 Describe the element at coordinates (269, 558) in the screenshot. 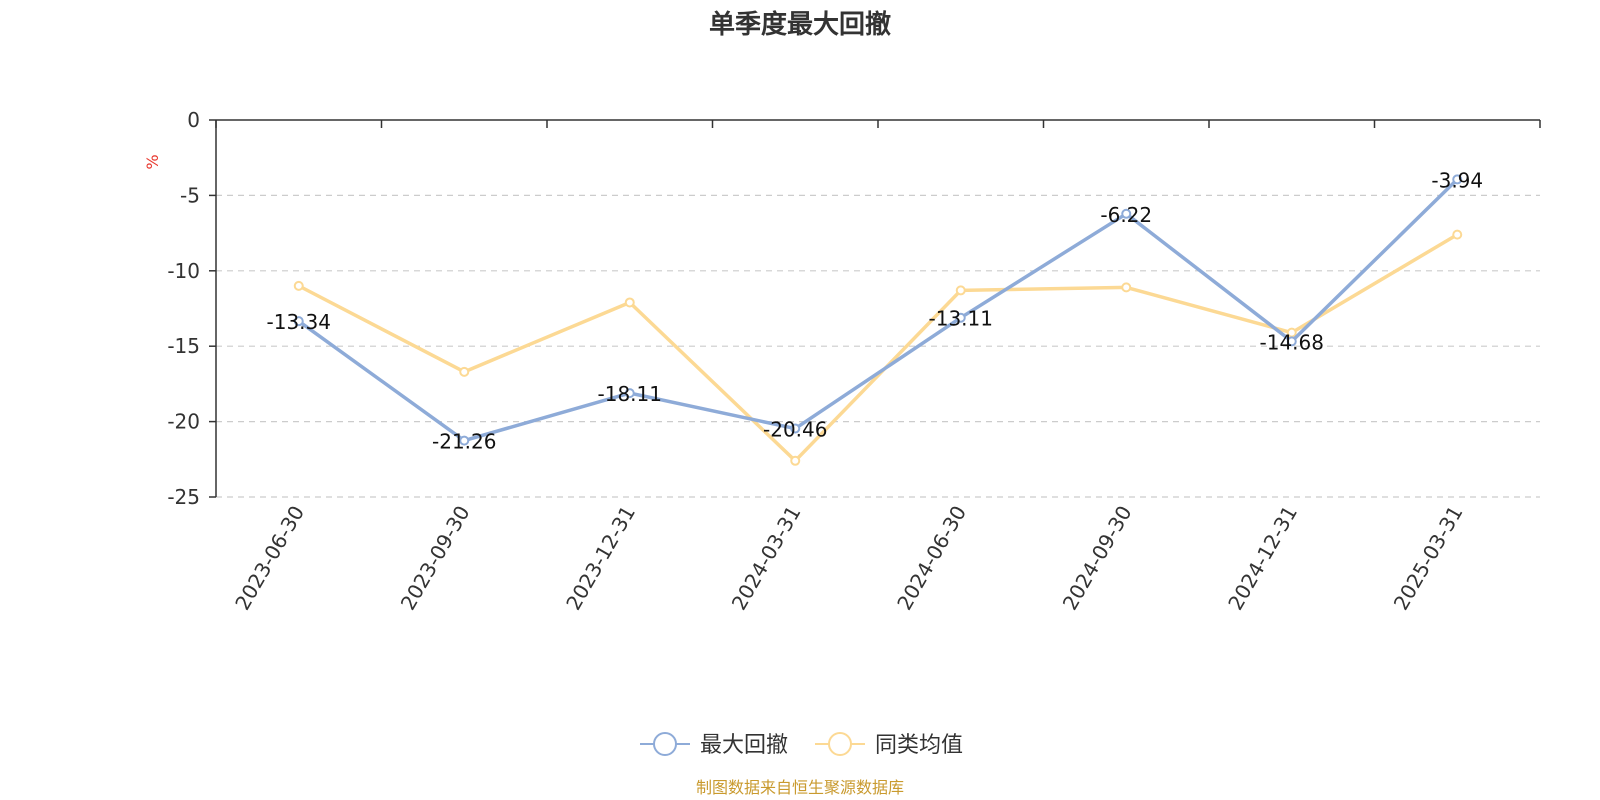

I see `x-tick-label: 2023-06-30` at that location.